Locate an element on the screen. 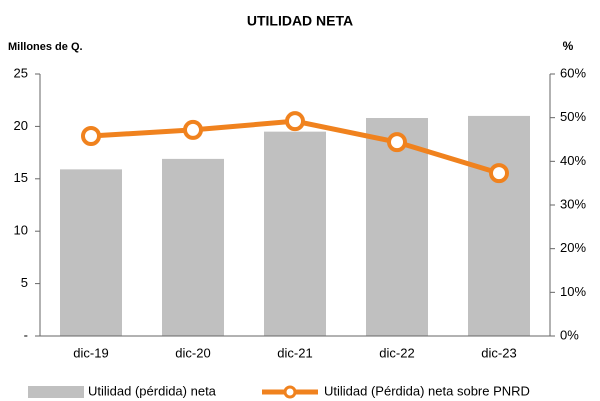  y2-tick-label: 60% is located at coordinates (573, 72).